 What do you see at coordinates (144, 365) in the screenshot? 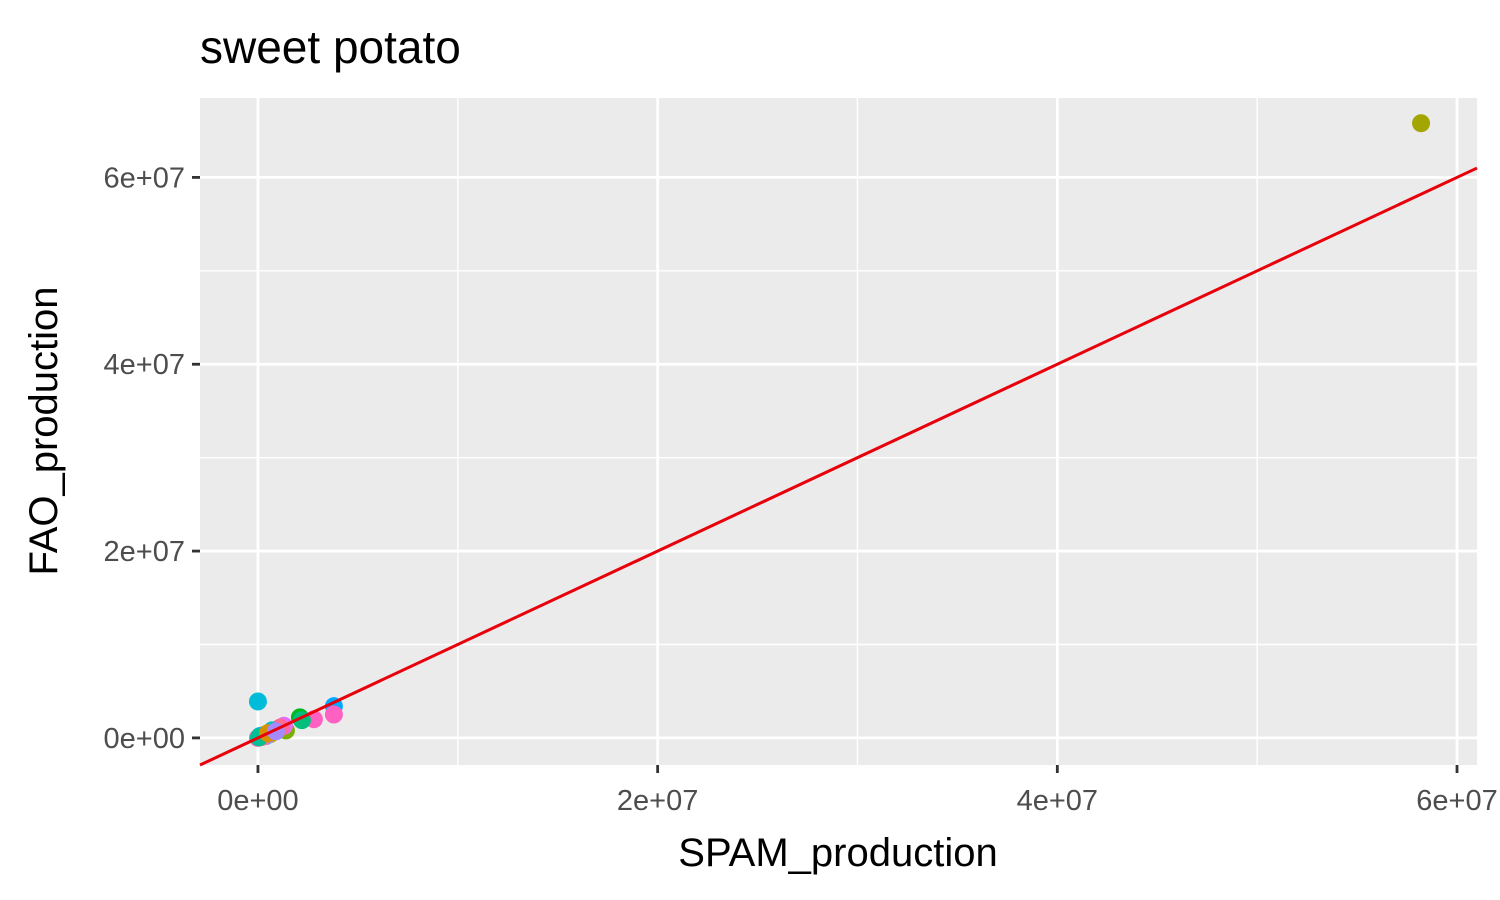
I see `y-tick-label: 4e+07` at bounding box center [144, 365].